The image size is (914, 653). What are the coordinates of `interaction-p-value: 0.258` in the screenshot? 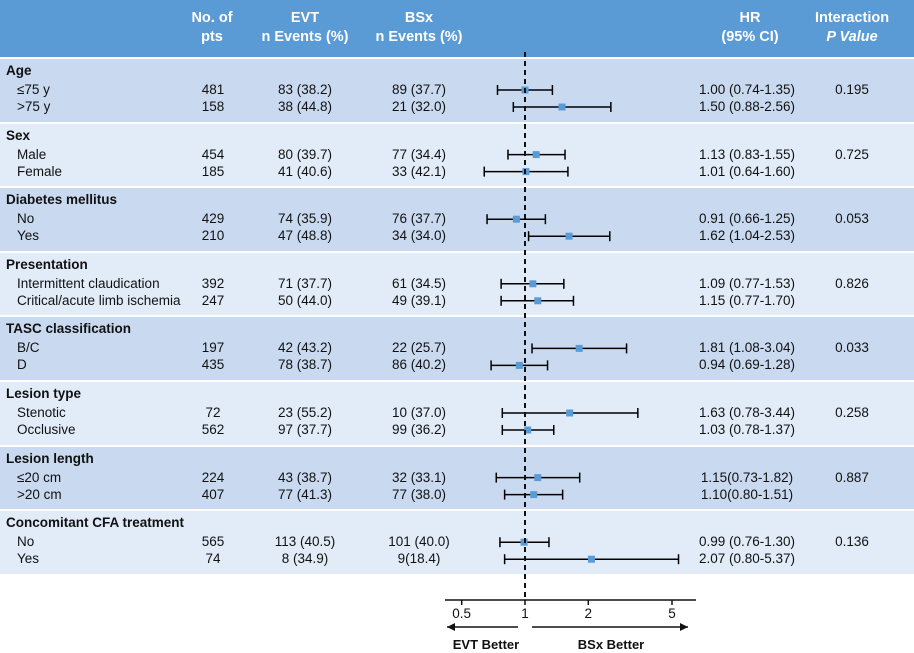 It's located at (852, 412).